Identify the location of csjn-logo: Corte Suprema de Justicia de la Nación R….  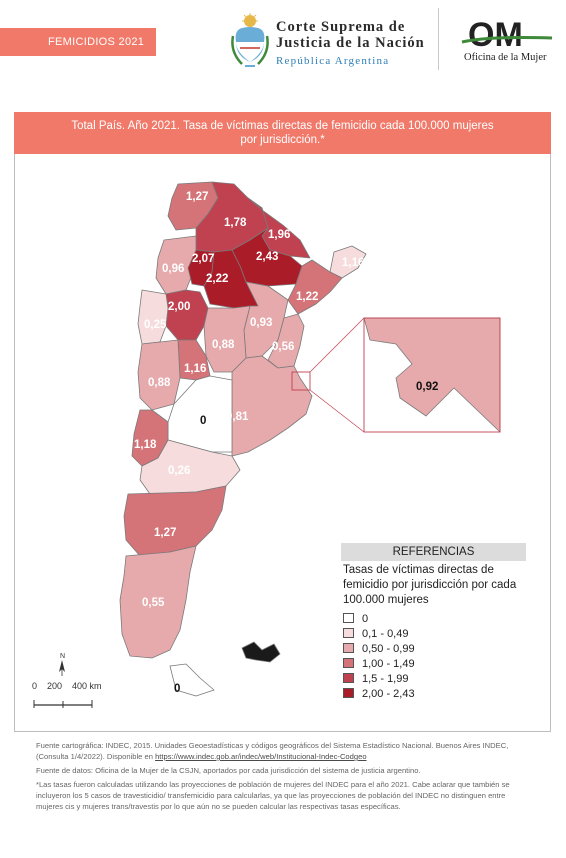
(330, 42).